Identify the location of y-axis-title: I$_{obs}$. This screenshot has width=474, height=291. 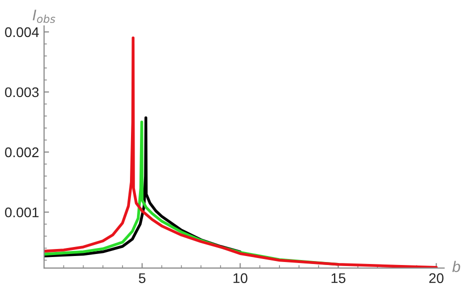
(44, 16).